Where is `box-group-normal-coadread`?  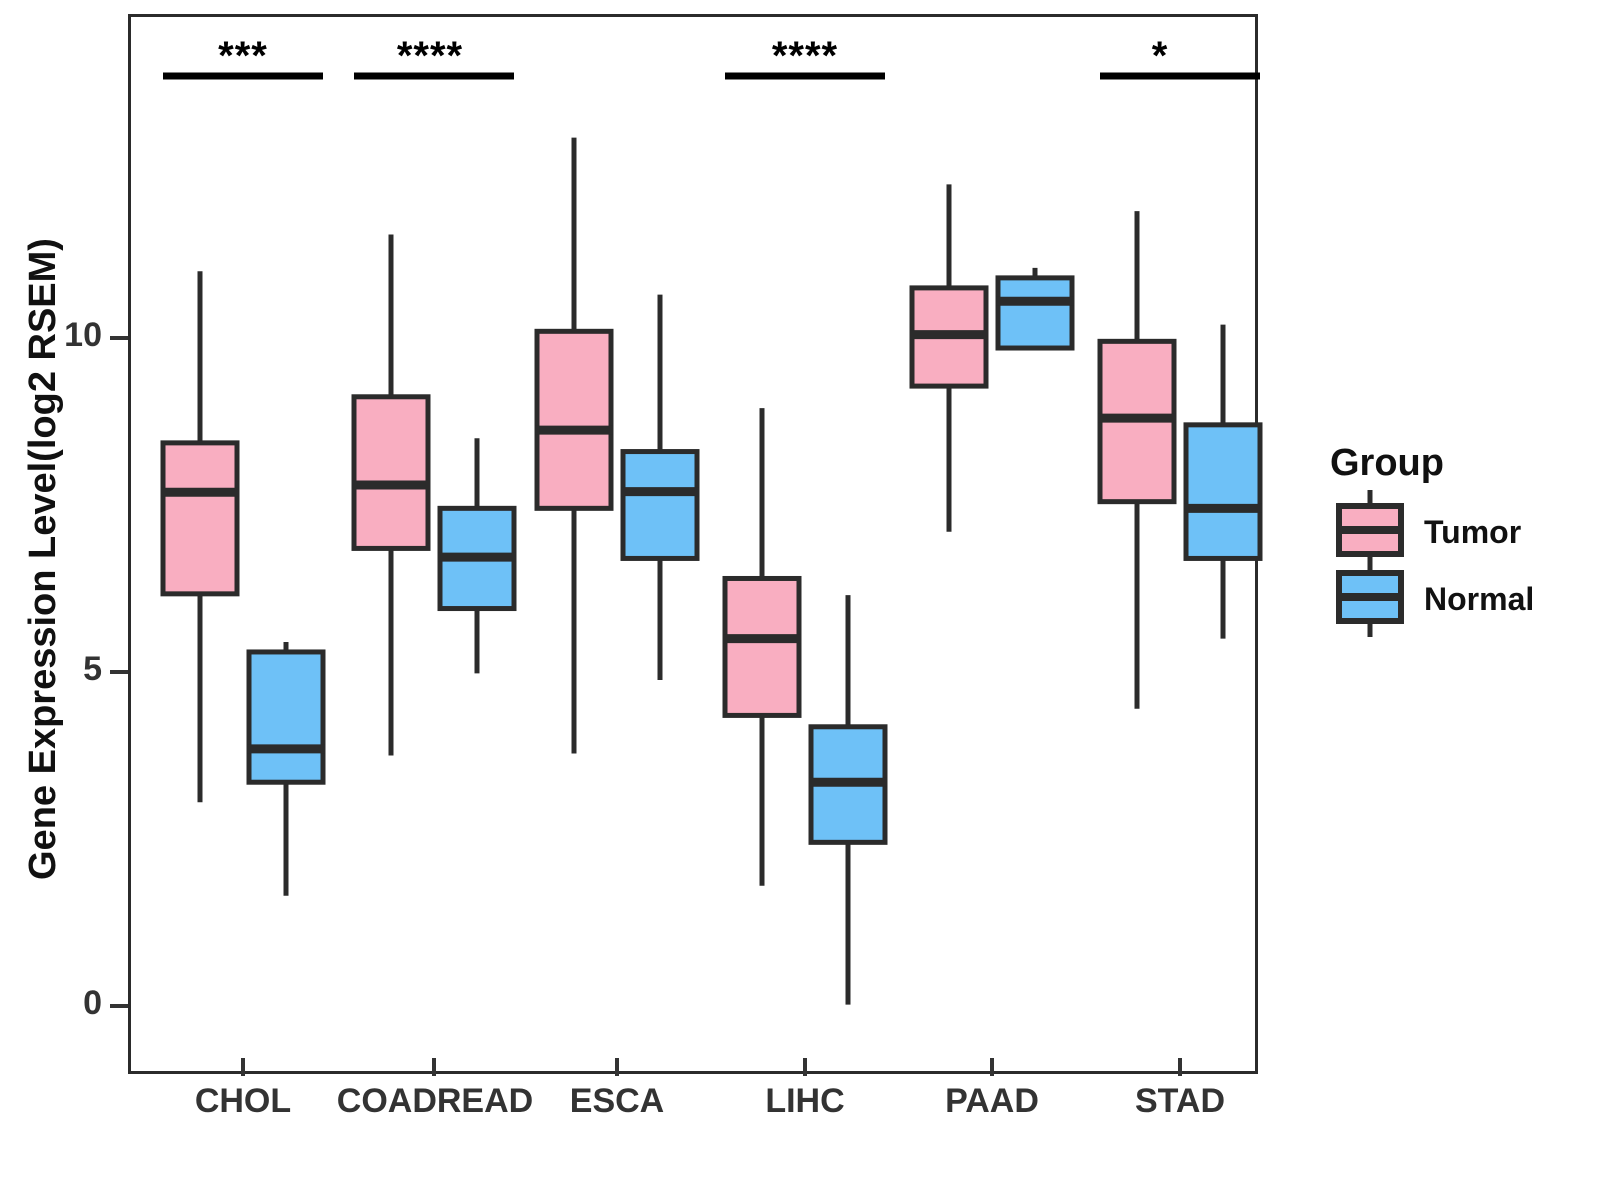
box-group-normal-coadread is located at coordinates (477, 556).